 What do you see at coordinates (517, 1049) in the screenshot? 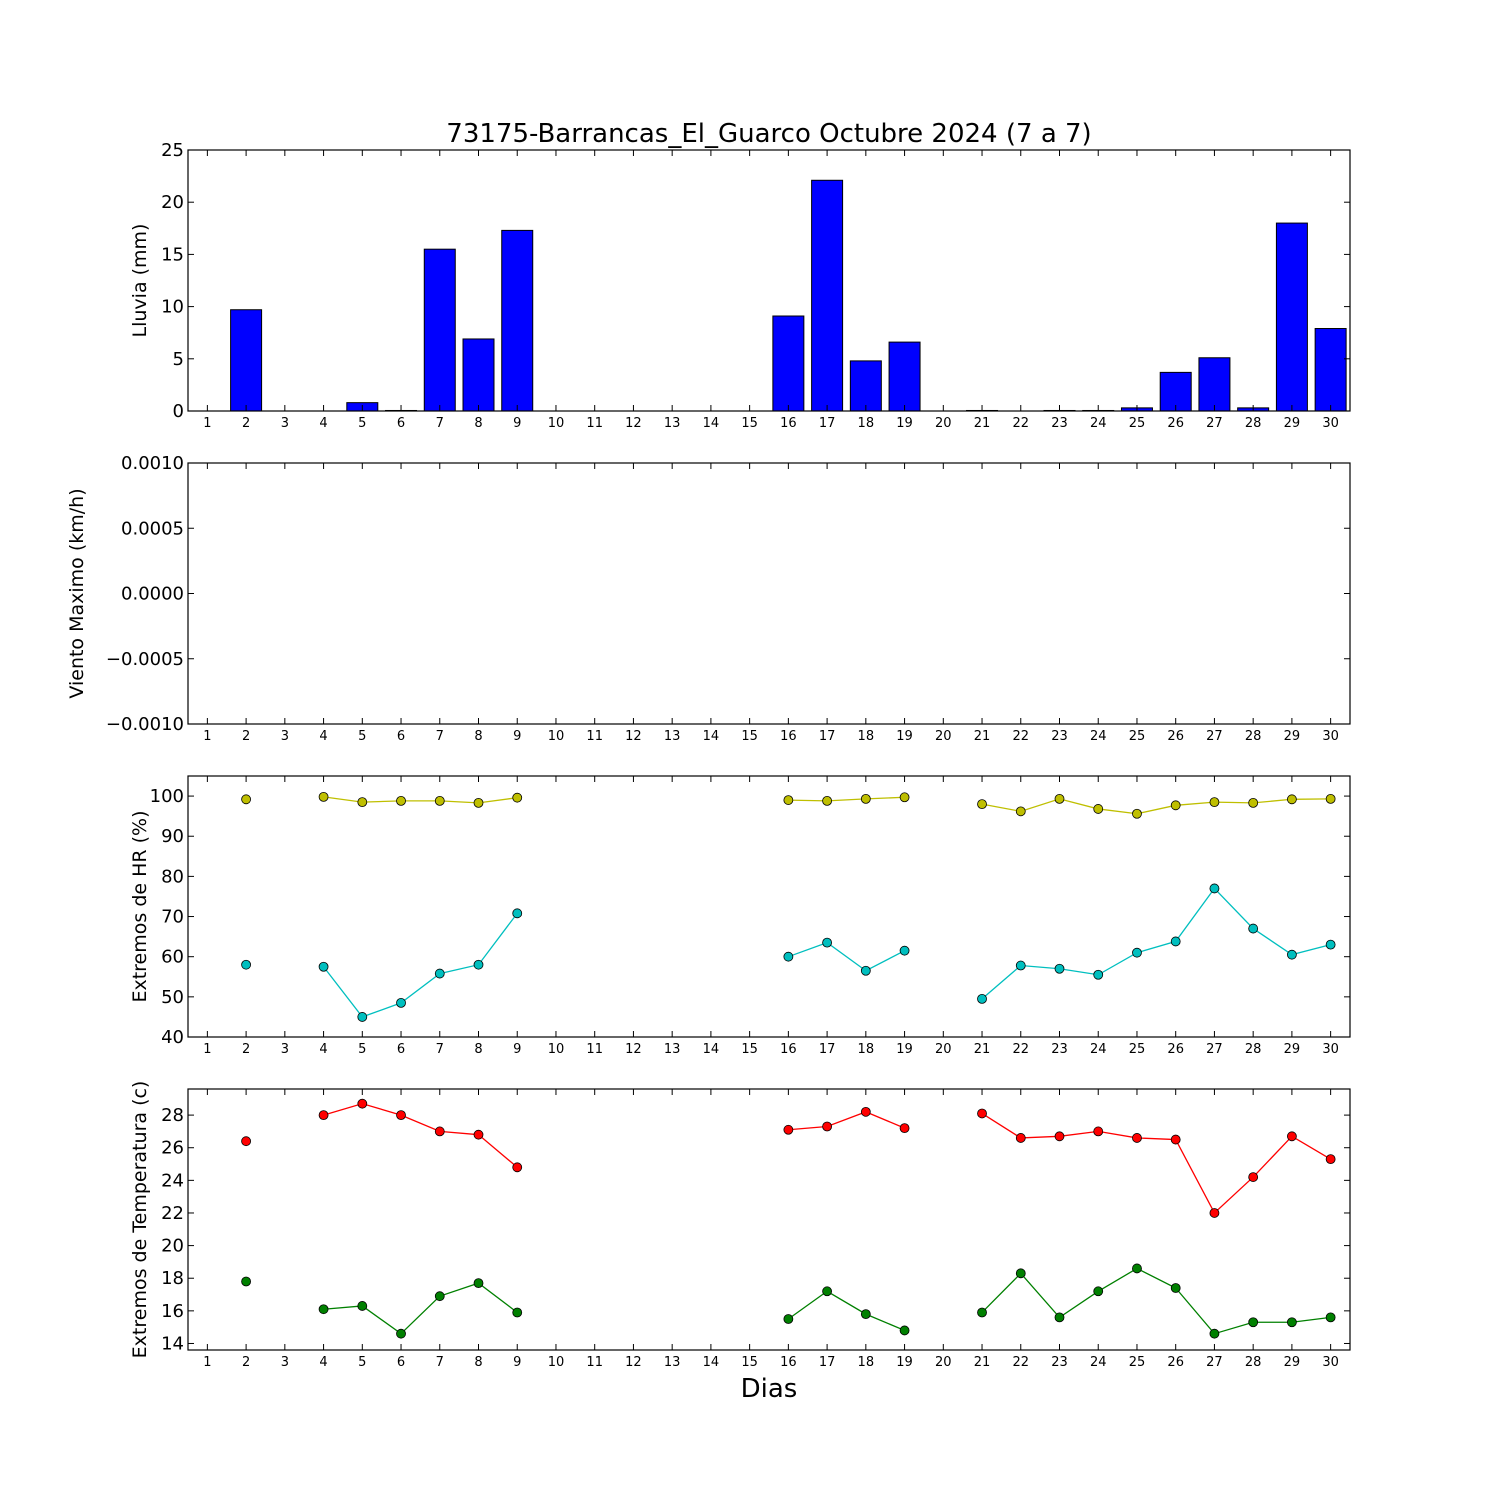
I see `xtick-label: 9` at bounding box center [517, 1049].